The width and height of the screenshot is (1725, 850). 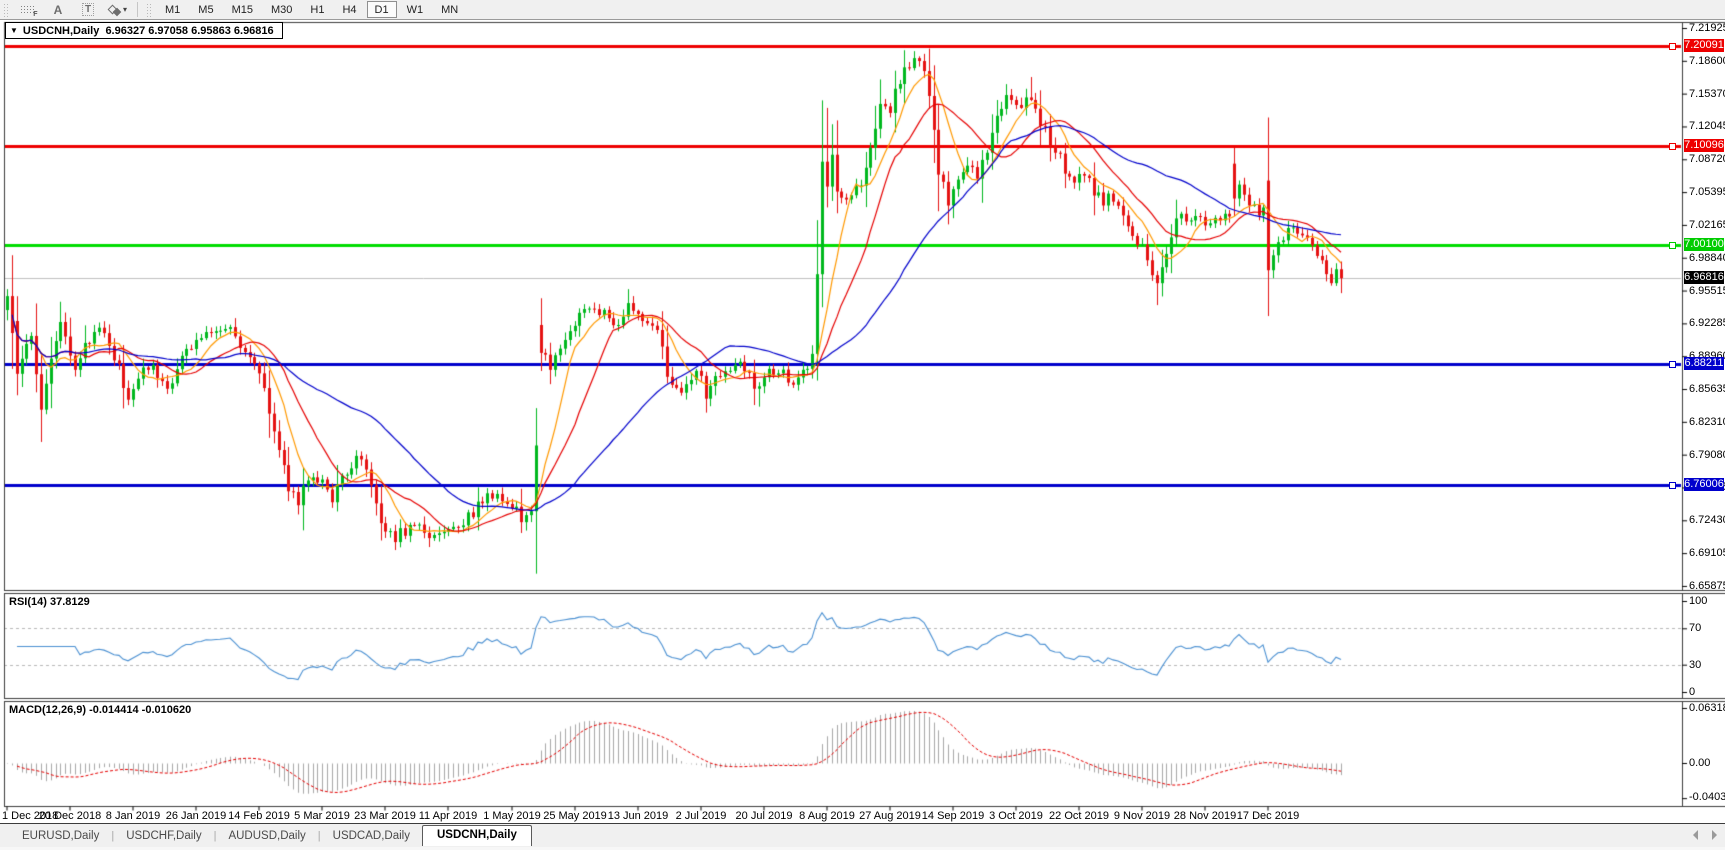 What do you see at coordinates (1704, 46) in the screenshot?
I see `price-badge: 7.20091` at bounding box center [1704, 46].